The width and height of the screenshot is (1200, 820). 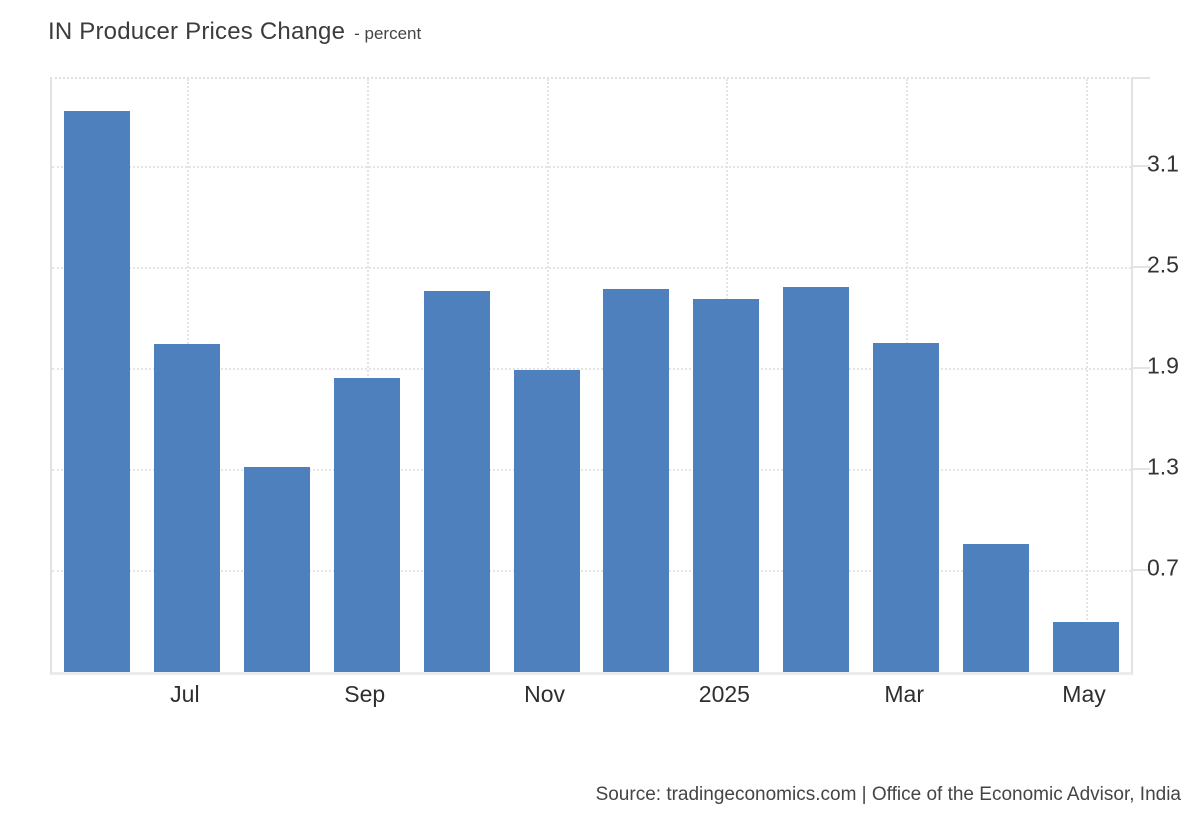 I want to click on y-axis-label: 2.5, so click(x=1163, y=264).